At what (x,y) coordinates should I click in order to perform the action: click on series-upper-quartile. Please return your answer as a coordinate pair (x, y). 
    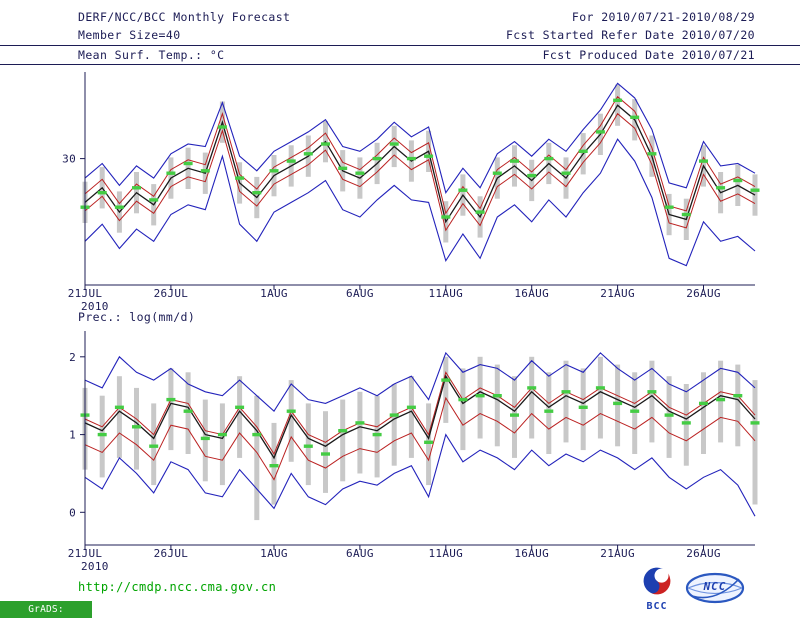
    Looking at the image, I should click on (420, 413).